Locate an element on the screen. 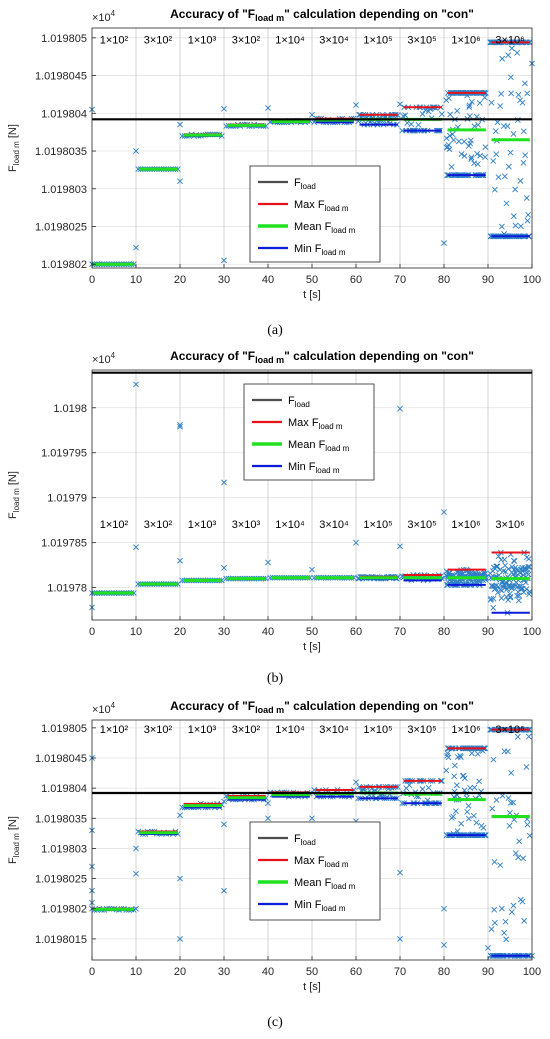 The height and width of the screenshot is (1039, 550). x-tick-label: 0 is located at coordinates (92, 972).